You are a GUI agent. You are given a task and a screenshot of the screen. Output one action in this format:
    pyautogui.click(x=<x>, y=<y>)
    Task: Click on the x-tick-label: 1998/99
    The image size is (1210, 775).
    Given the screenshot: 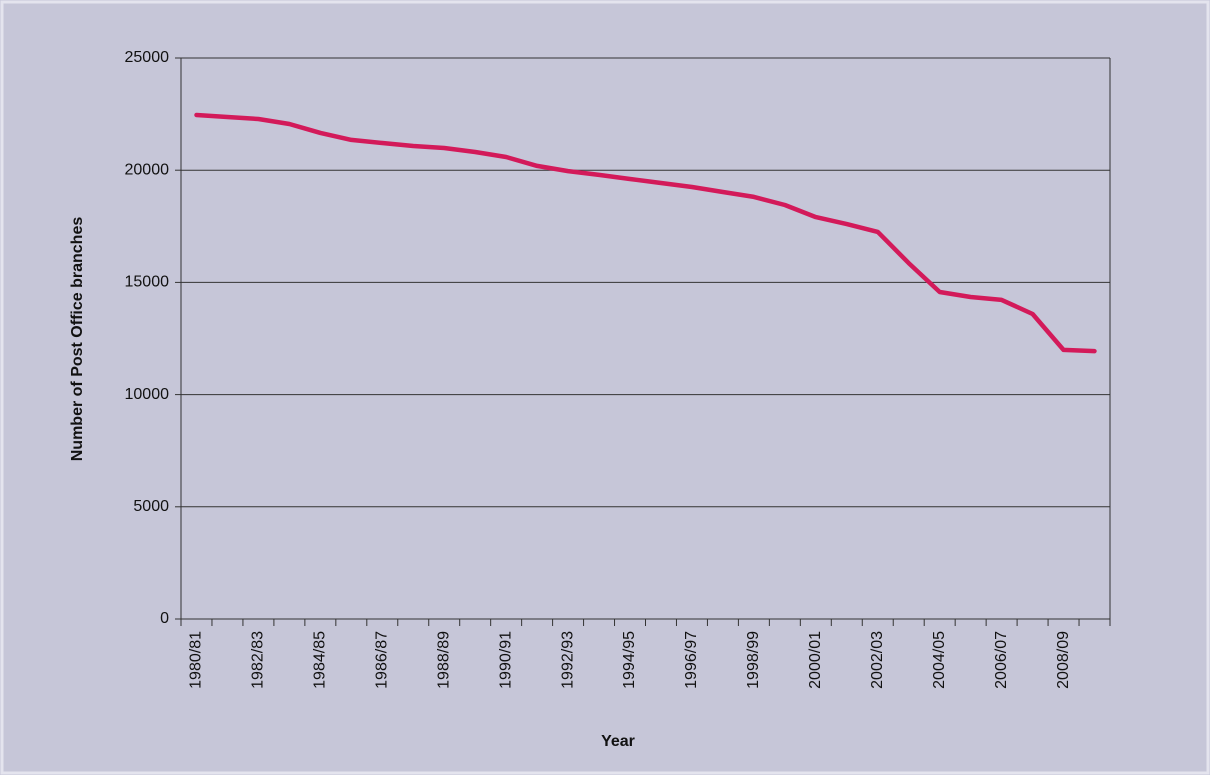 What is the action you would take?
    pyautogui.click(x=753, y=660)
    